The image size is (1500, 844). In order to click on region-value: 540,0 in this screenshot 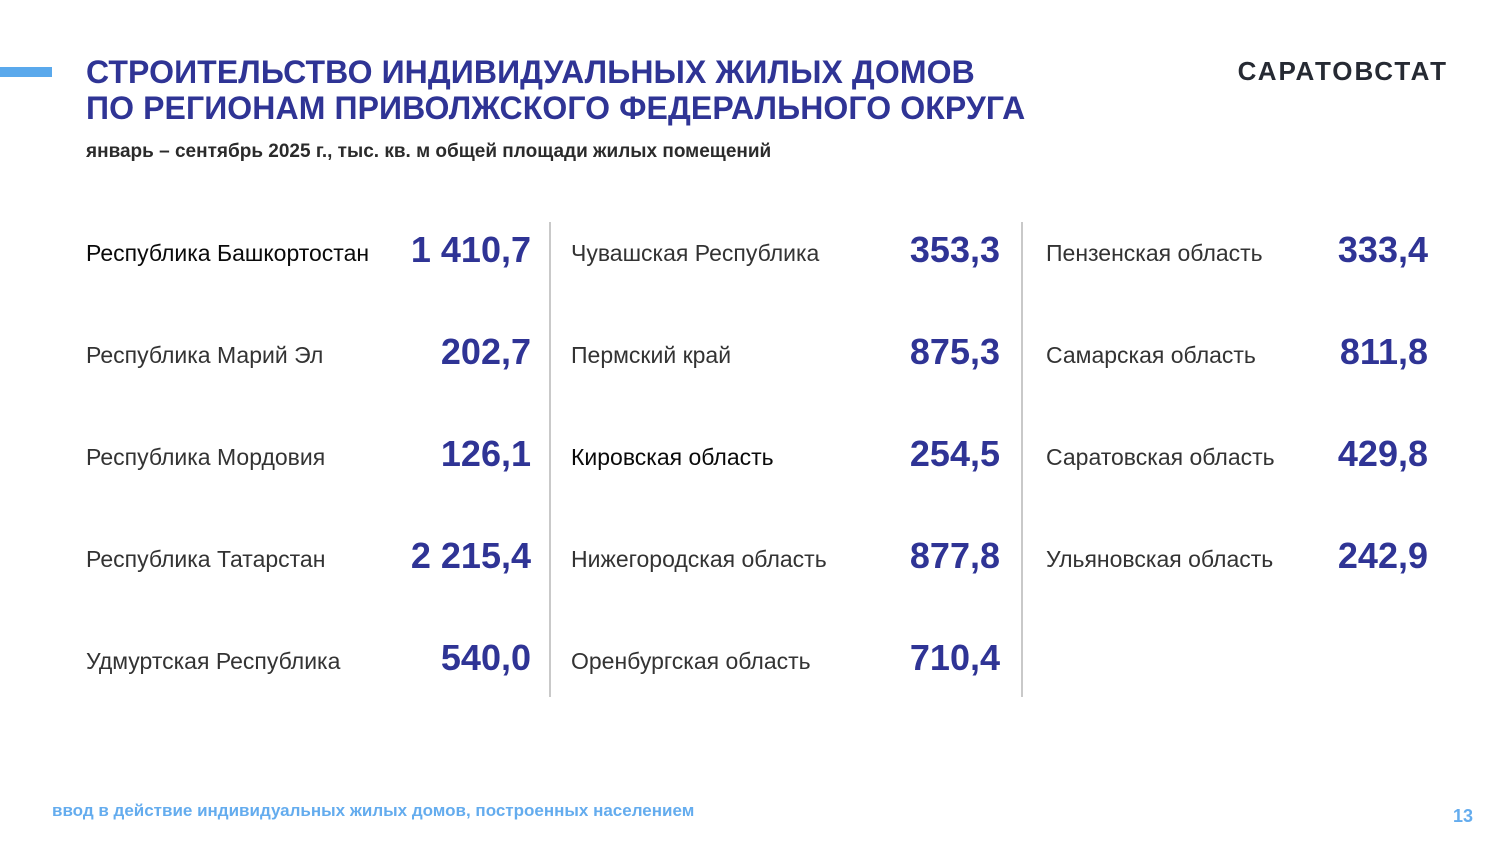, I will do `click(485, 657)`.